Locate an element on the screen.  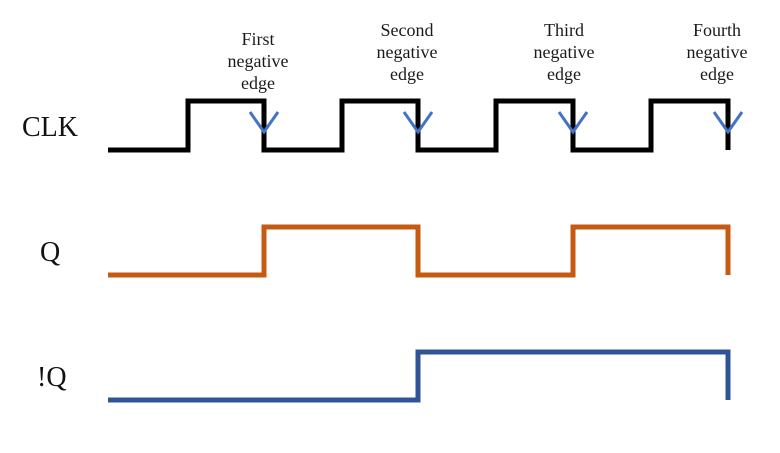
edge-label-third: Third negative edge is located at coordinates (564, 52).